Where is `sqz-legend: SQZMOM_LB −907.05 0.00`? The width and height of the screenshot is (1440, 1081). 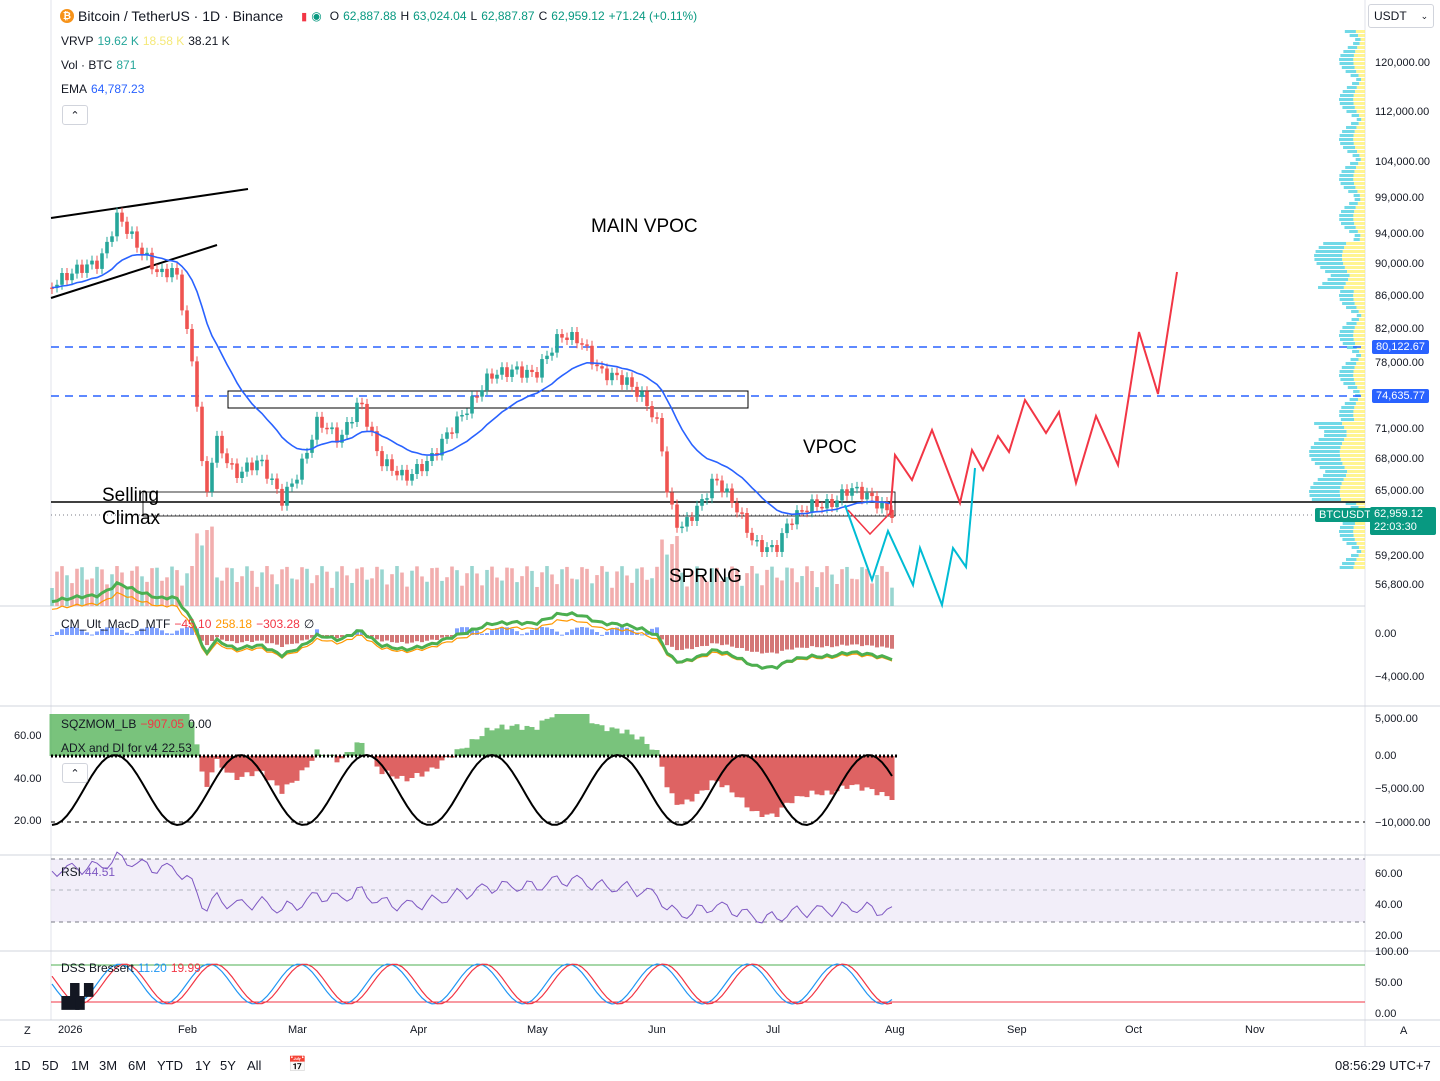
sqz-legend: SQZMOM_LB −907.05 0.00 is located at coordinates (136, 724).